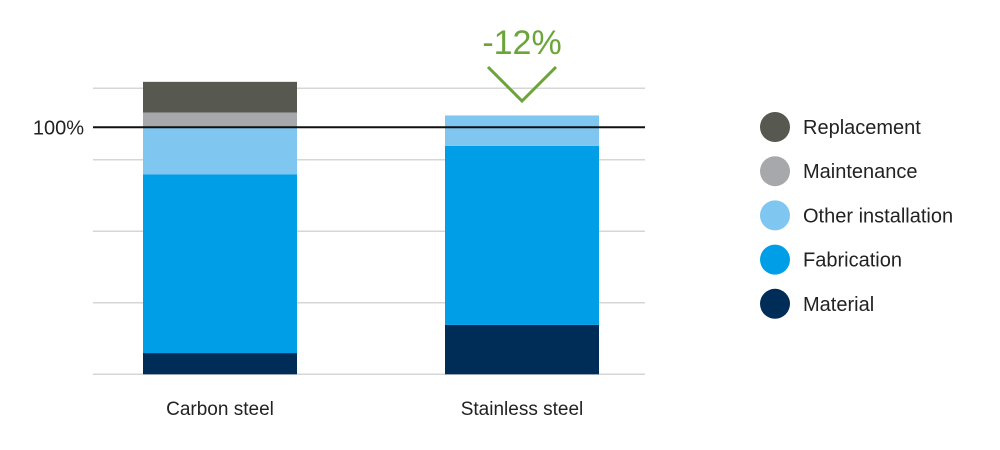 The width and height of the screenshot is (1000, 450). Describe the element at coordinates (522, 84) in the screenshot. I see `chevron-down-icon` at that location.